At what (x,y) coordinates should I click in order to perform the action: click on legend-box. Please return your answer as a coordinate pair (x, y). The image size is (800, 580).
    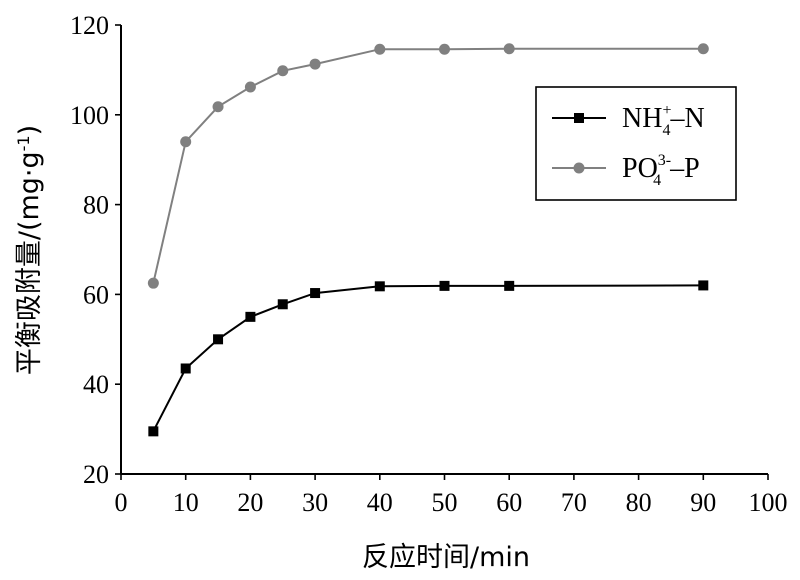
    Looking at the image, I should click on (636, 143).